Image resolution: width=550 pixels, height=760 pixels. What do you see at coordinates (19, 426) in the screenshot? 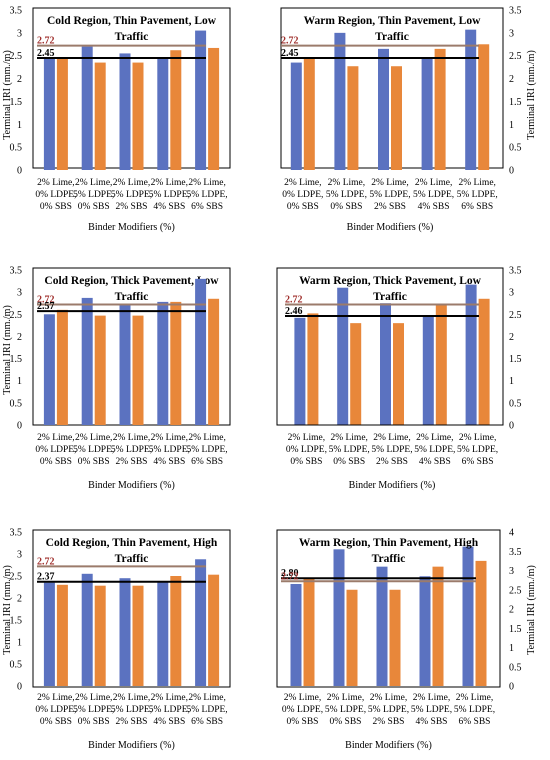
I see `y-tick-label: 0` at bounding box center [19, 426].